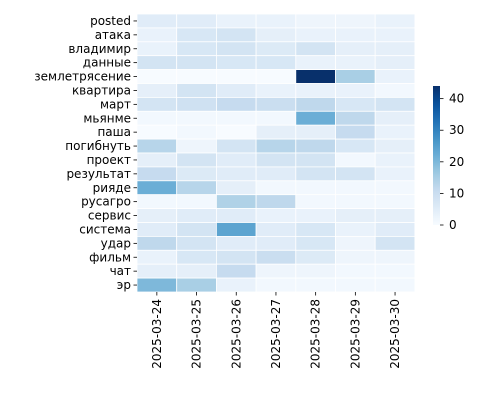 This screenshot has height=404, width=500. What do you see at coordinates (107, 118) in the screenshot?
I see `y-tick-label: мьянме` at bounding box center [107, 118].